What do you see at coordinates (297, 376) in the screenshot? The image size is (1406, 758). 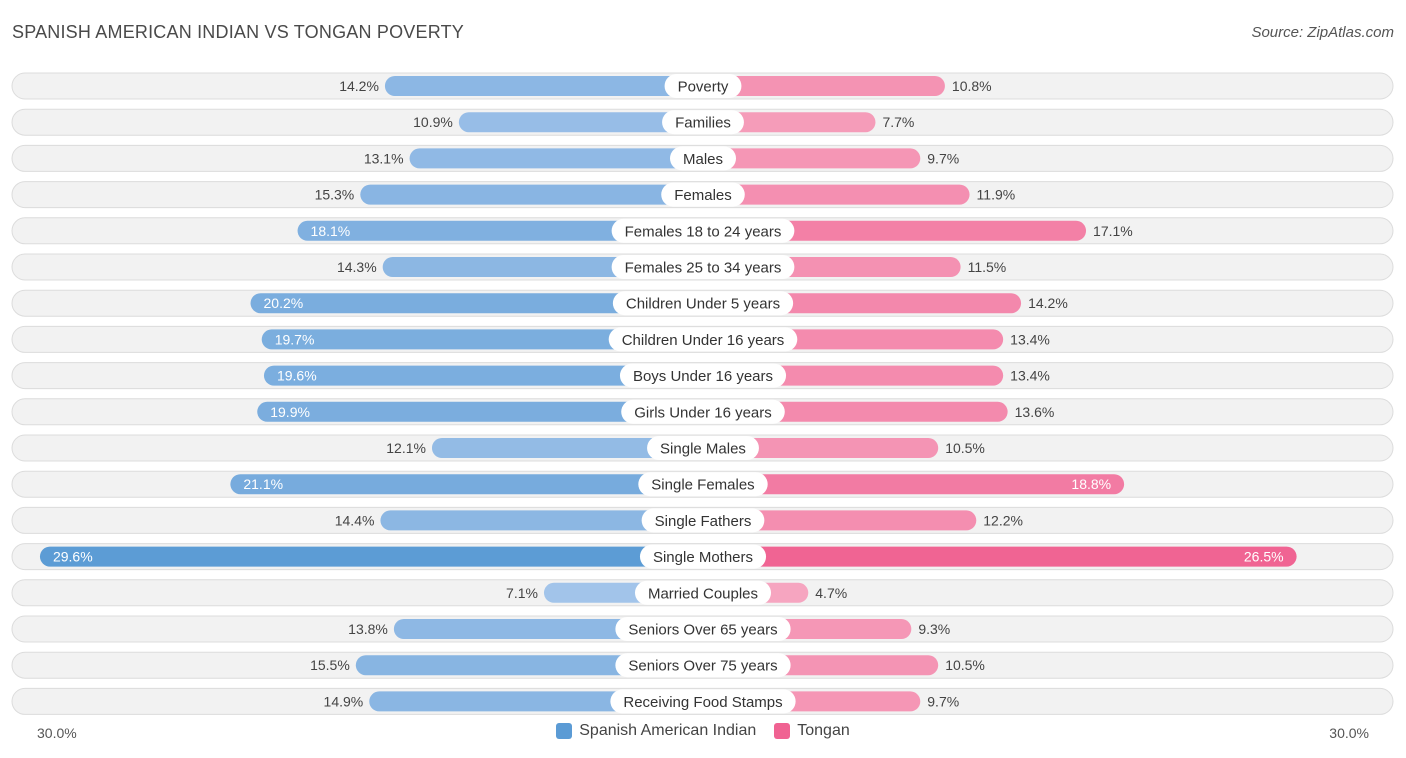 I see `value-label-left: 19.6%` at bounding box center [297, 376].